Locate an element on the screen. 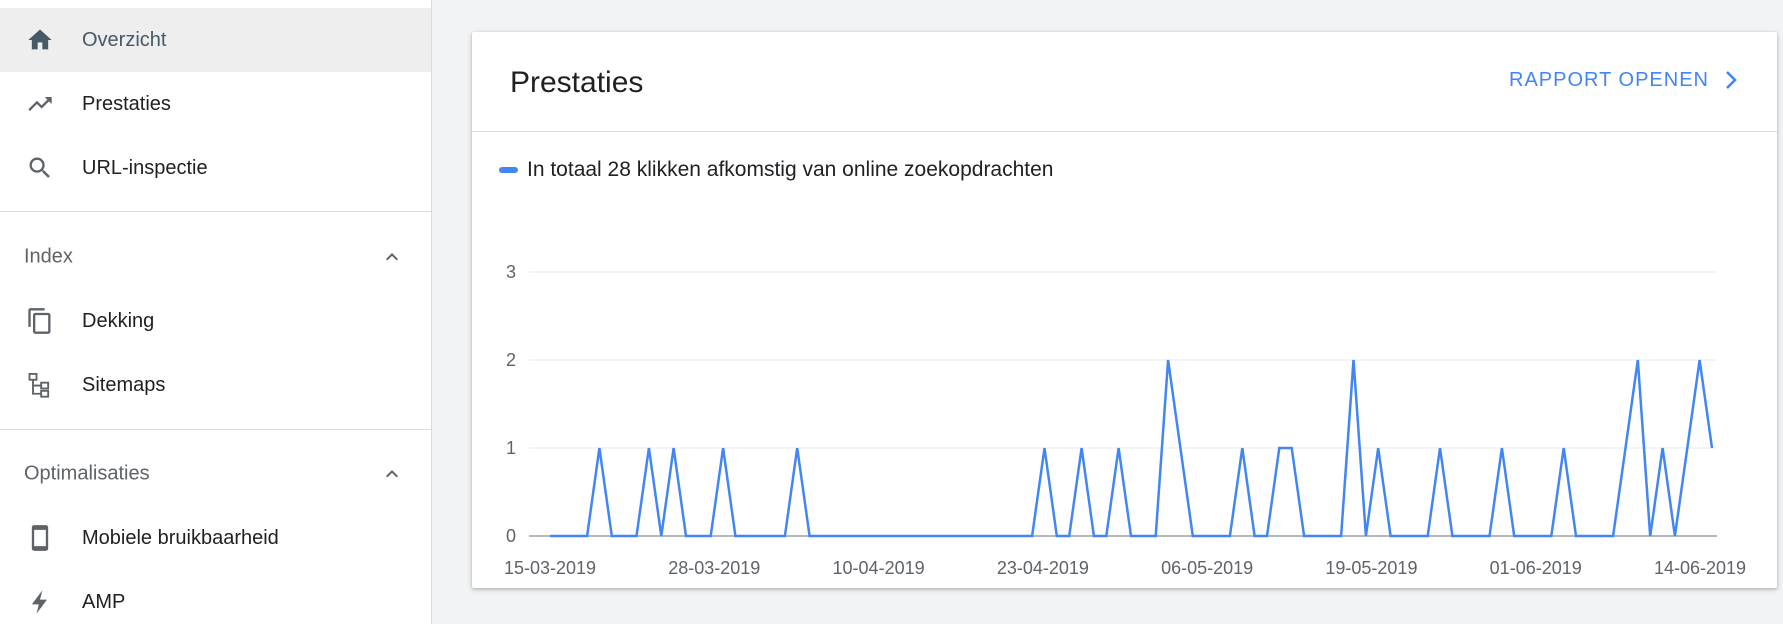 This screenshot has height=624, width=1783. x-tick-label: 06-05-2019 is located at coordinates (1207, 568).